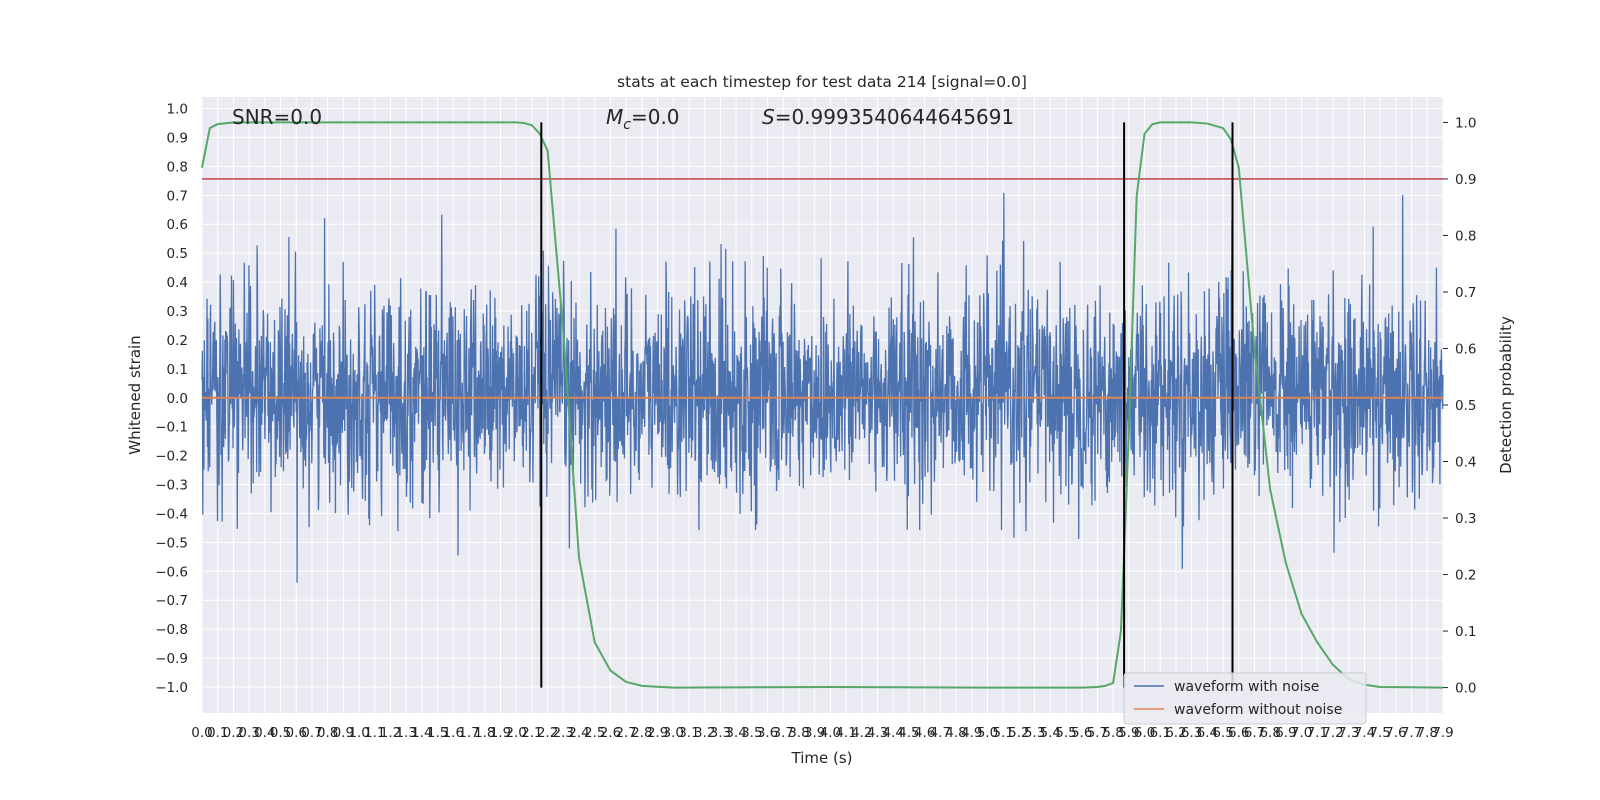  What do you see at coordinates (1175, 733) in the screenshot?
I see `x-tick-label: 6.2` at bounding box center [1175, 733].